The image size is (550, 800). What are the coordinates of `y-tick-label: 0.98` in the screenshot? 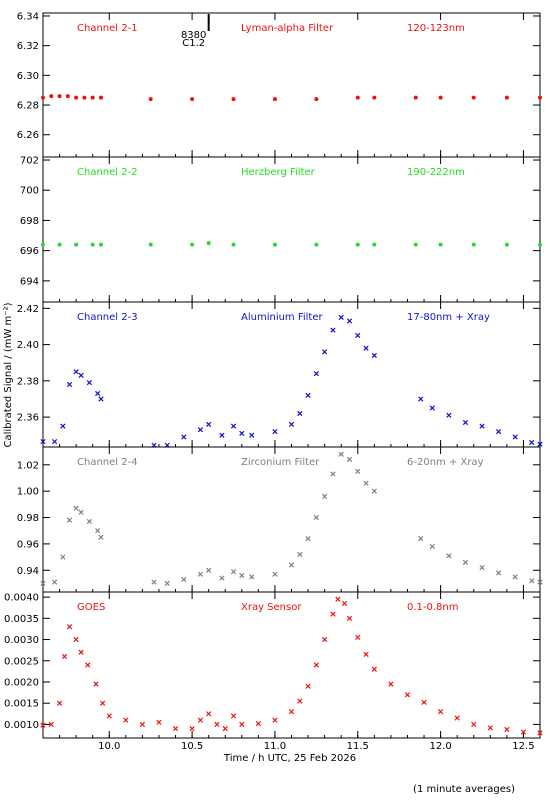 It's located at (28, 518).